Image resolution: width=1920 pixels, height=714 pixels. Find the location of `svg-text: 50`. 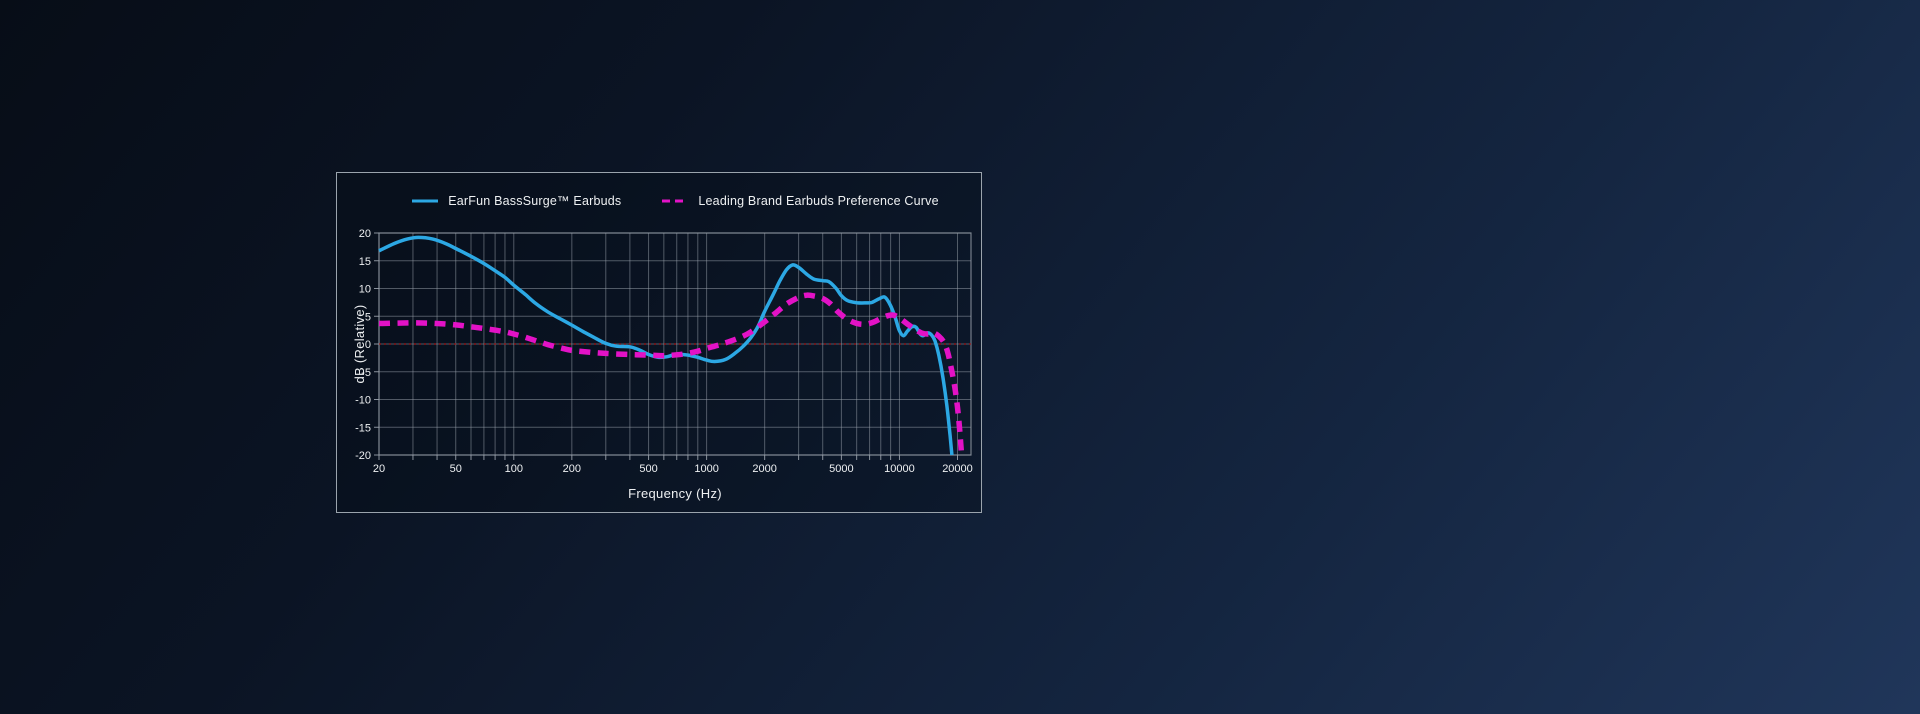

svg-text: 50 is located at coordinates (456, 469).